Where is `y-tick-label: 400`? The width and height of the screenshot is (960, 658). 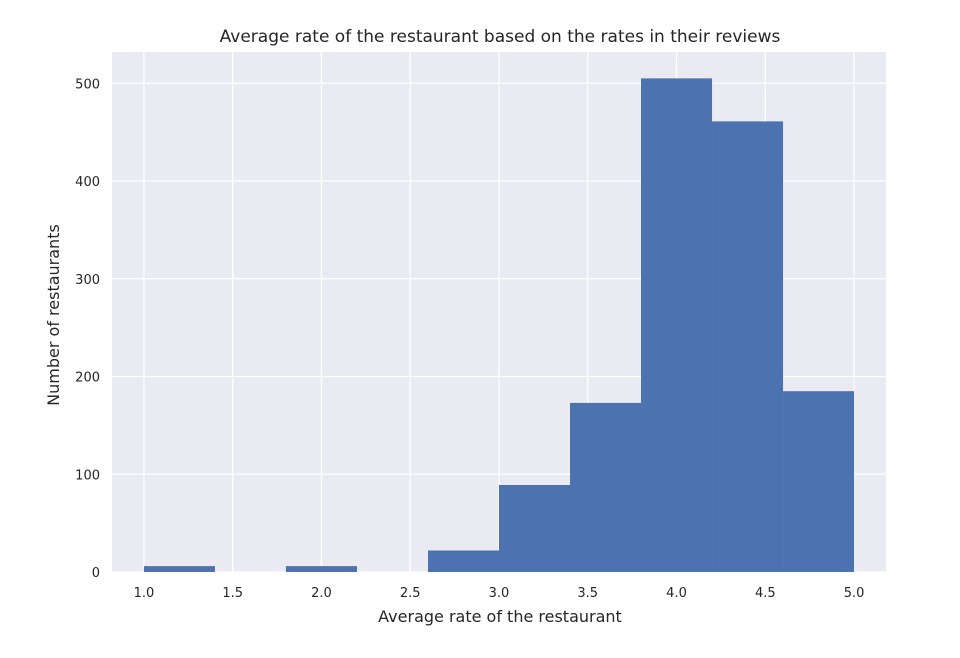
y-tick-label: 400 is located at coordinates (87, 182).